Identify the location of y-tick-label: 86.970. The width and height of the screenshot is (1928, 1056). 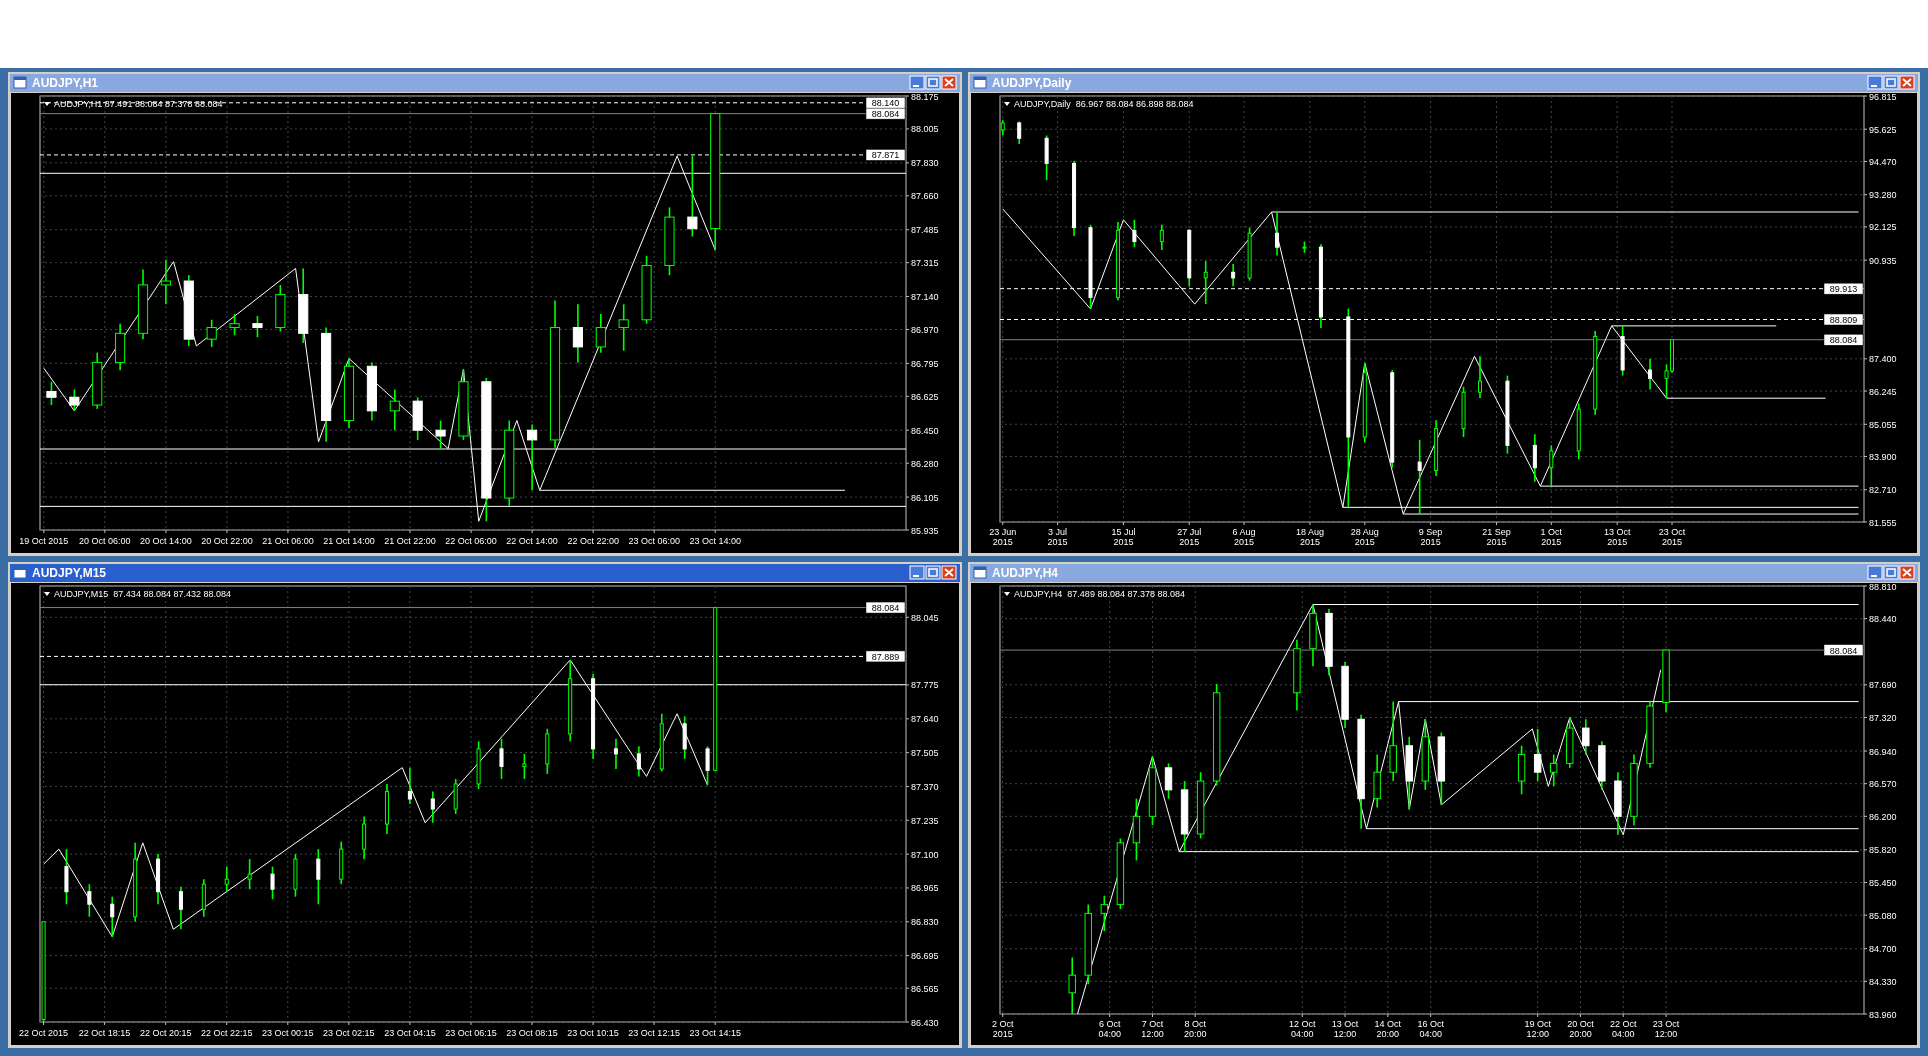
(925, 329).